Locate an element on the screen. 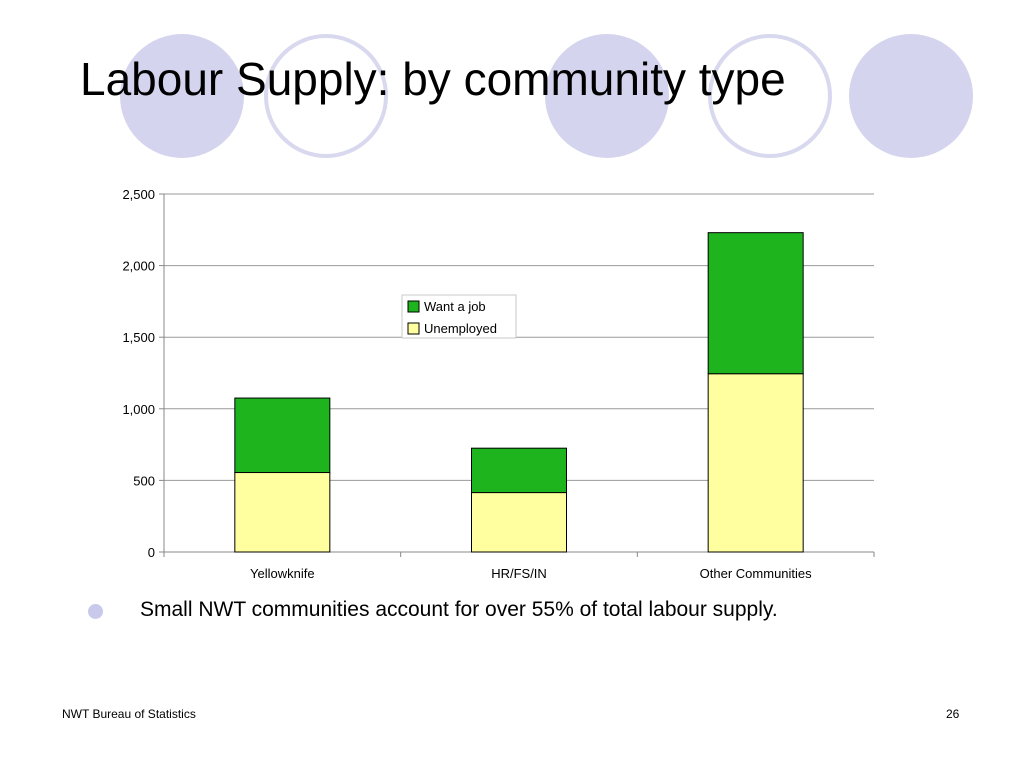 This screenshot has width=1024, height=768. page-number: 26 is located at coordinates (953, 714).